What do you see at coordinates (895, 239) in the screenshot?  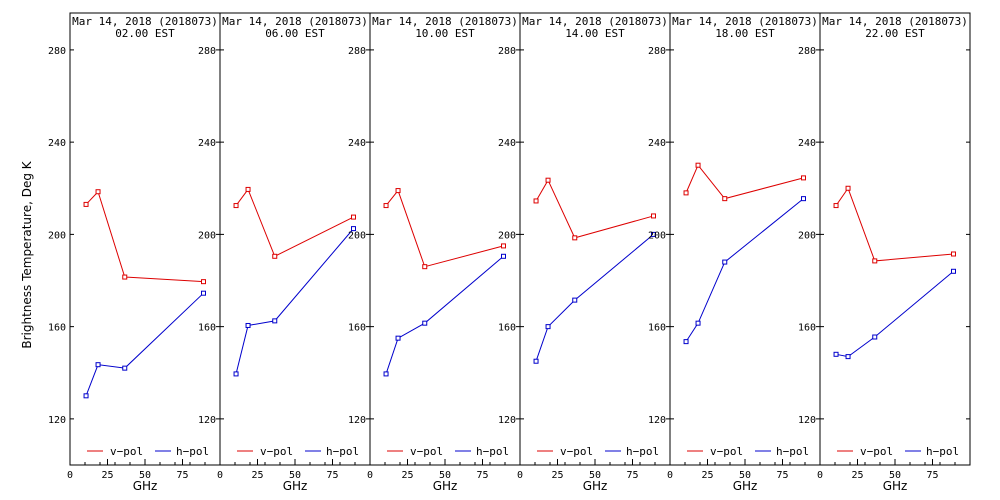 I see `panel-frame` at bounding box center [895, 239].